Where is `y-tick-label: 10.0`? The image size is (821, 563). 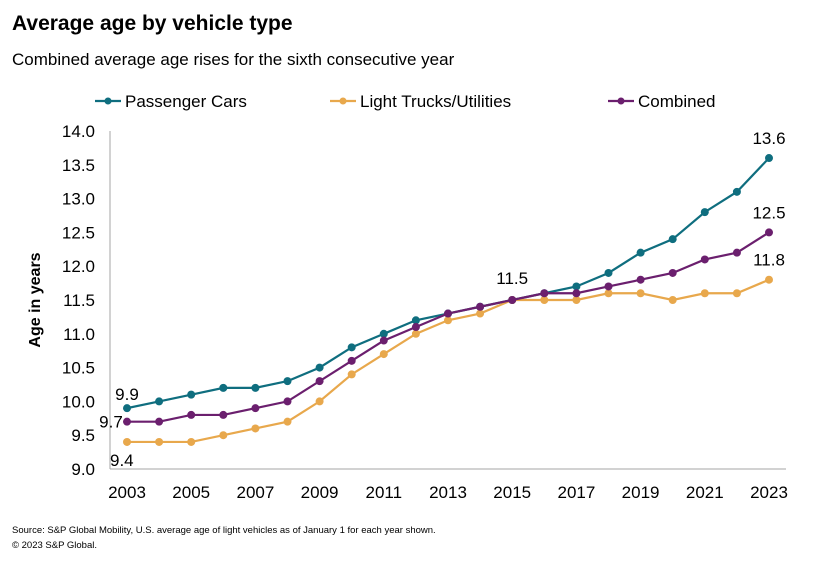
y-tick-label: 10.0 is located at coordinates (78, 401).